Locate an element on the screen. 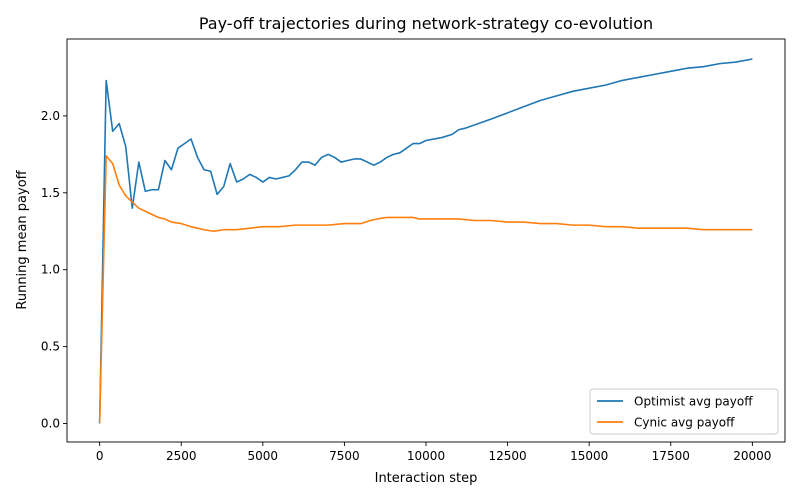 The height and width of the screenshot is (504, 800). legend-label-optimist: Optimist avg payoff is located at coordinates (693, 402).